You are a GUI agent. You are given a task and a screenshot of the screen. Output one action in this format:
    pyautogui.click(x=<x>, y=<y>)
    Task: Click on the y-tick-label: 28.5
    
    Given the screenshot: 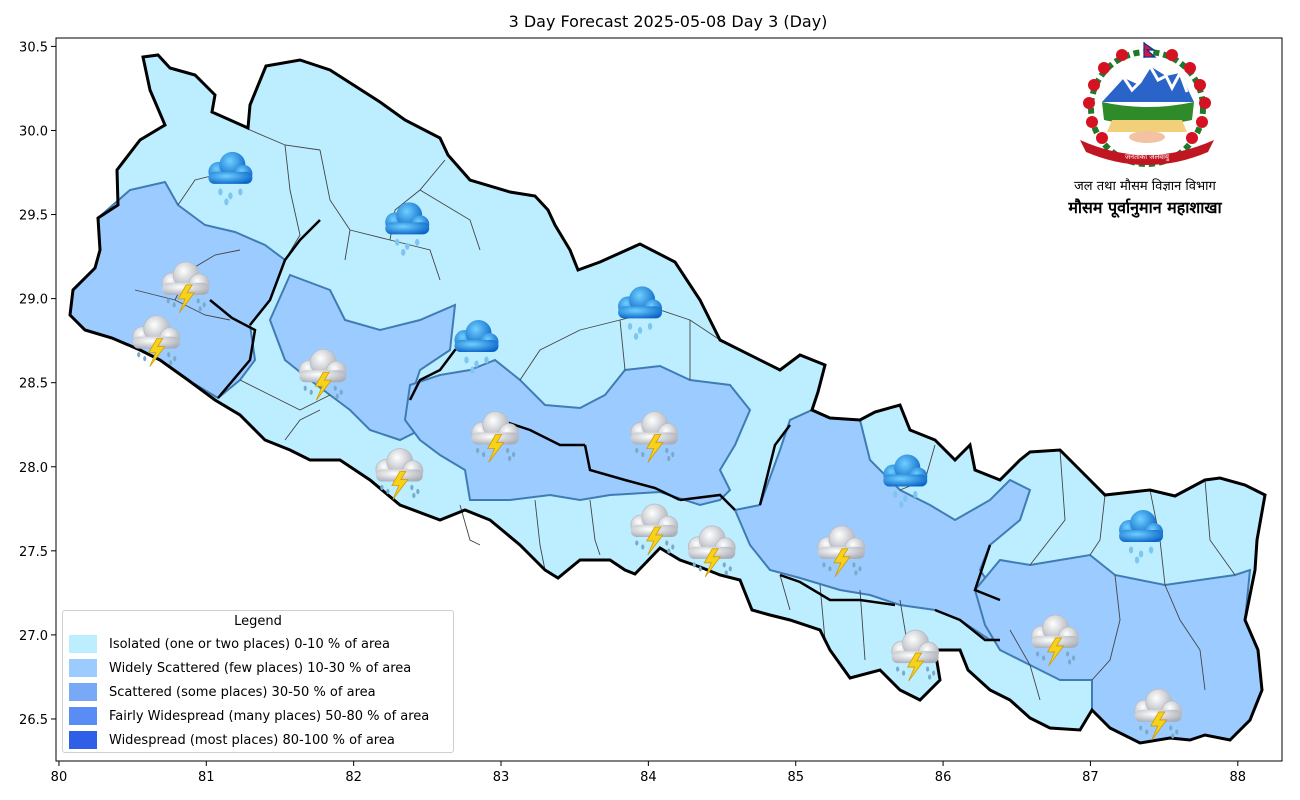 What is the action you would take?
    pyautogui.click(x=33, y=384)
    